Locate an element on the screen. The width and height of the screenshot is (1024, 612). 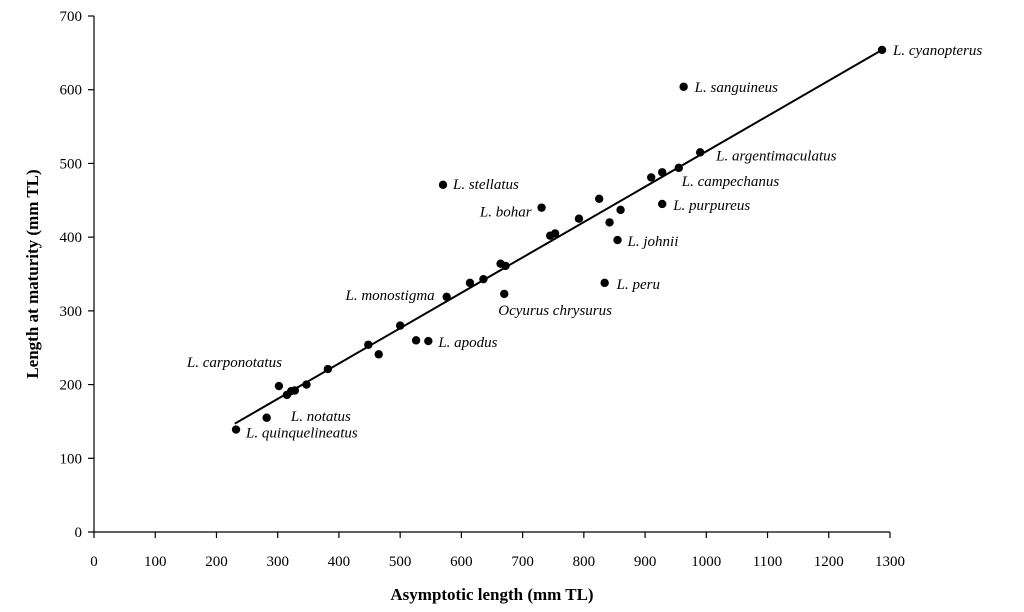
point-label: L. cyanopterus is located at coordinates (937, 51).